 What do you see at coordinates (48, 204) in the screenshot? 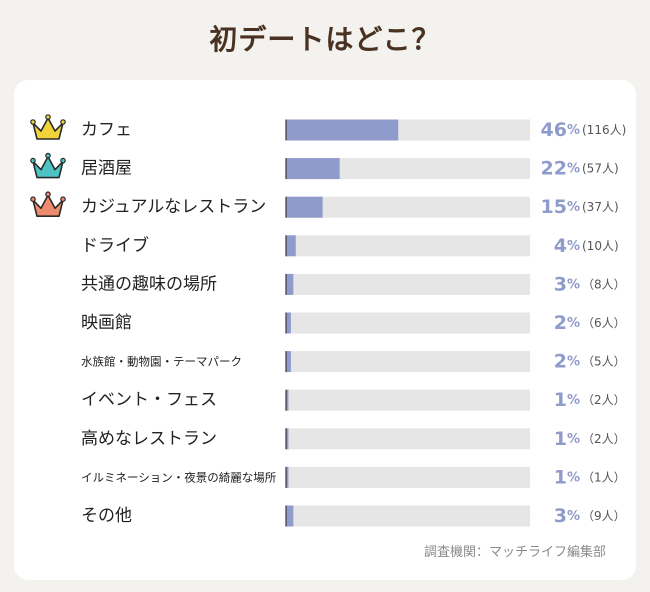
I see `crown-bronze-icon` at bounding box center [48, 204].